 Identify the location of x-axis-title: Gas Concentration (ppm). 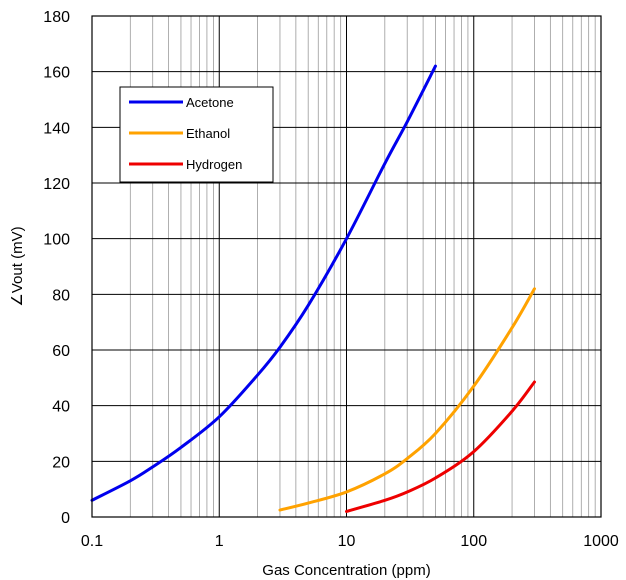
(346, 570).